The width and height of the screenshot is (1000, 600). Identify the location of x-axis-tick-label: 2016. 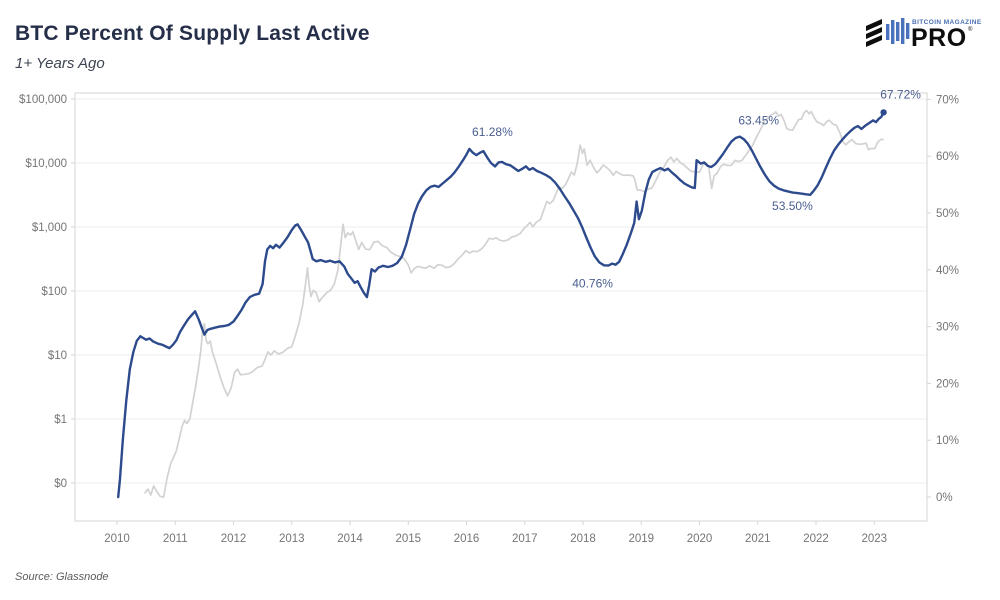
(467, 539).